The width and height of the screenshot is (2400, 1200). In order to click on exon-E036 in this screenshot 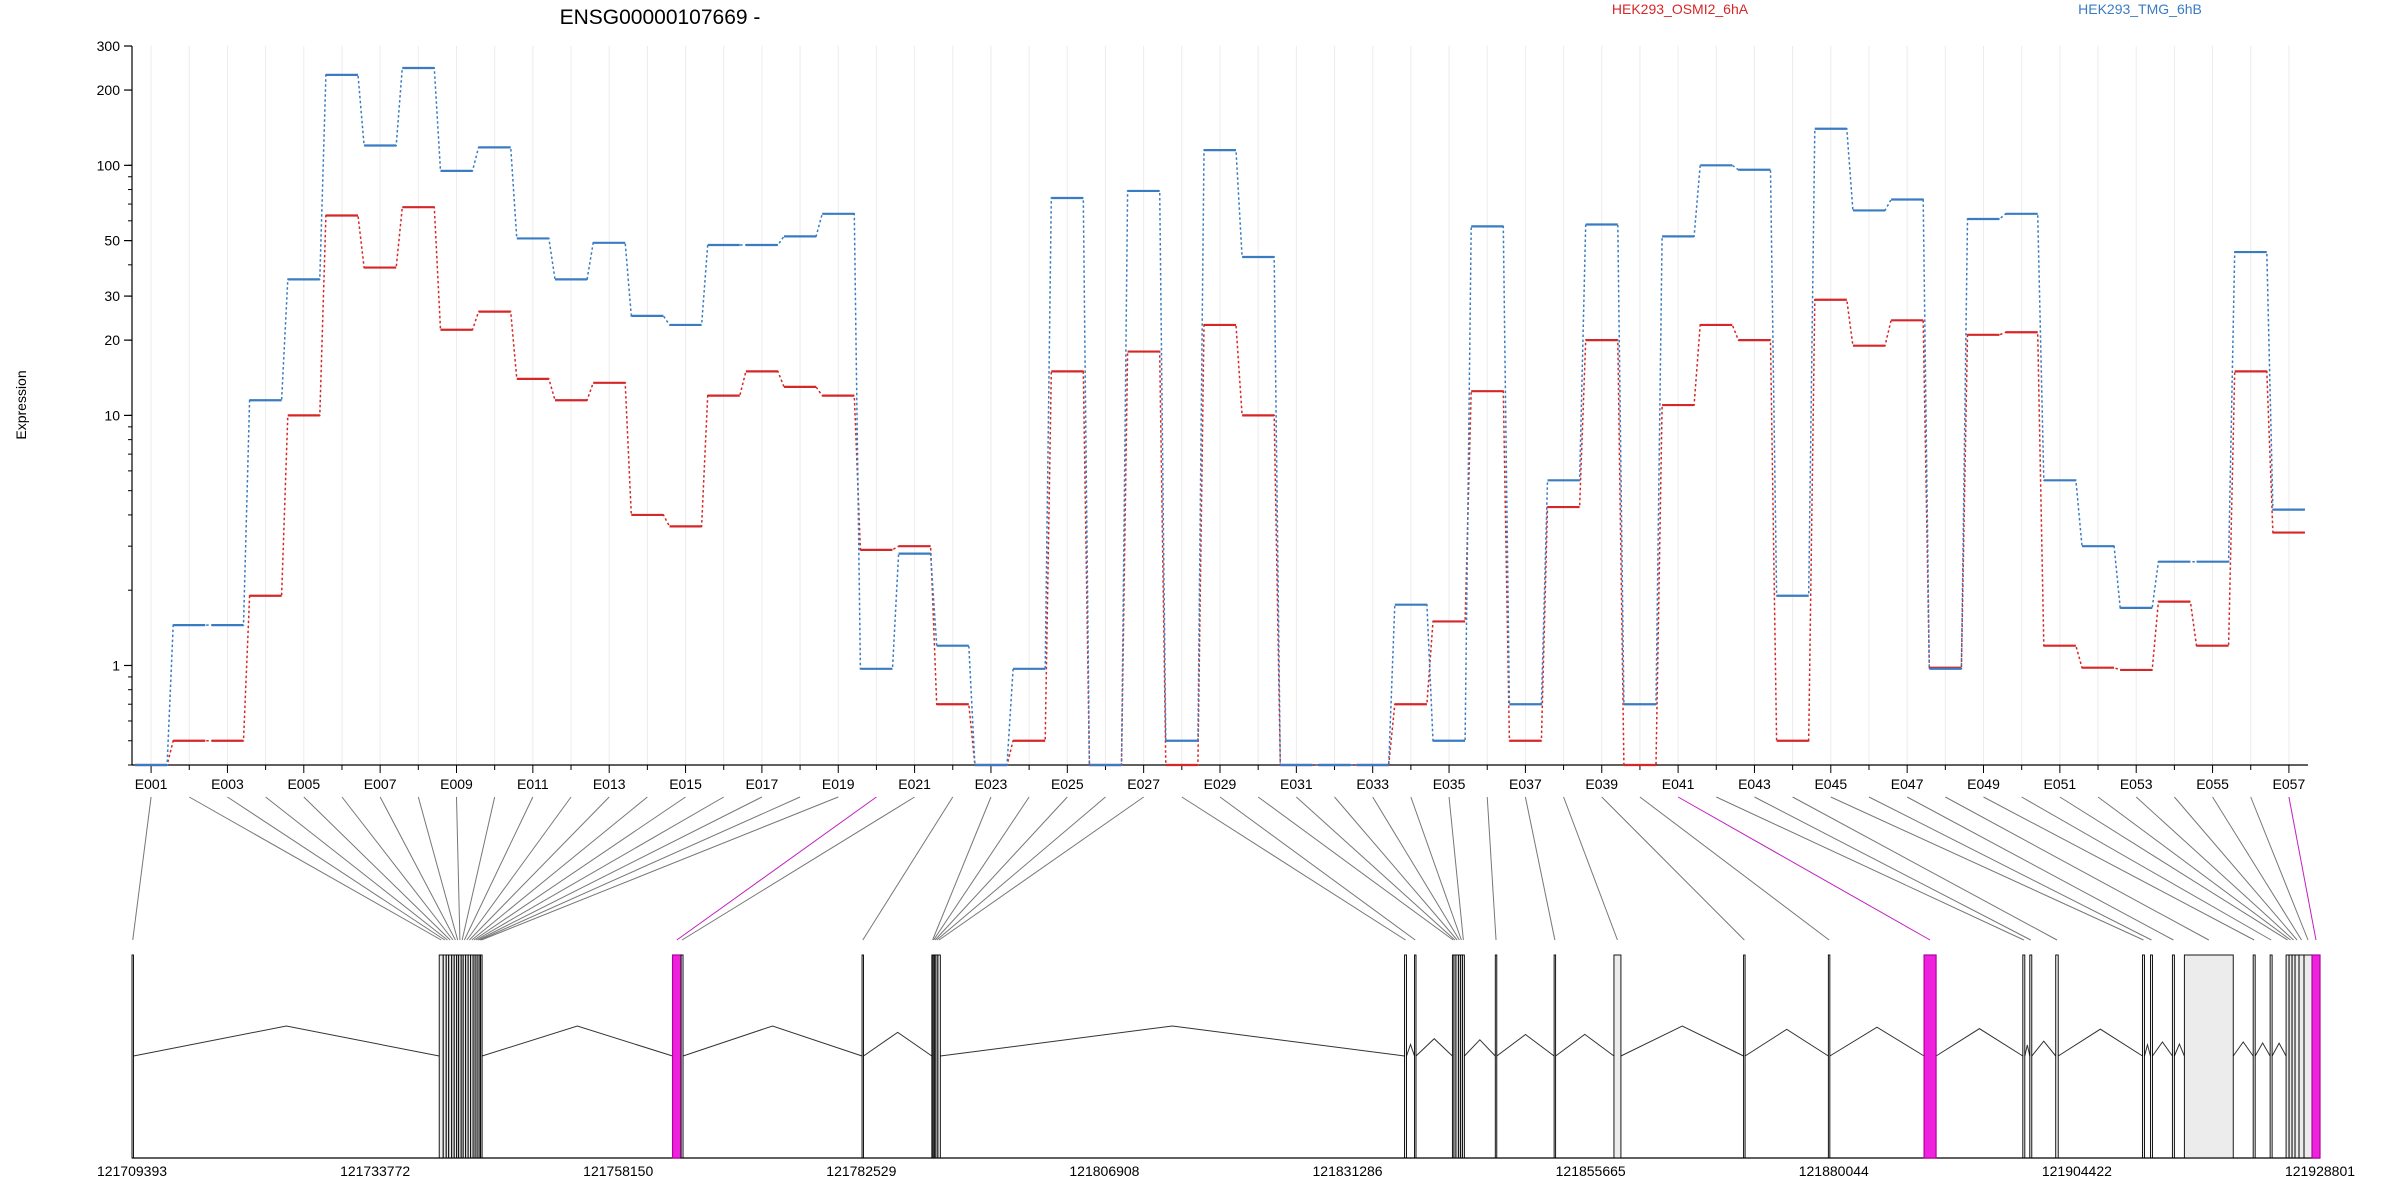, I will do `click(1496, 1056)`.